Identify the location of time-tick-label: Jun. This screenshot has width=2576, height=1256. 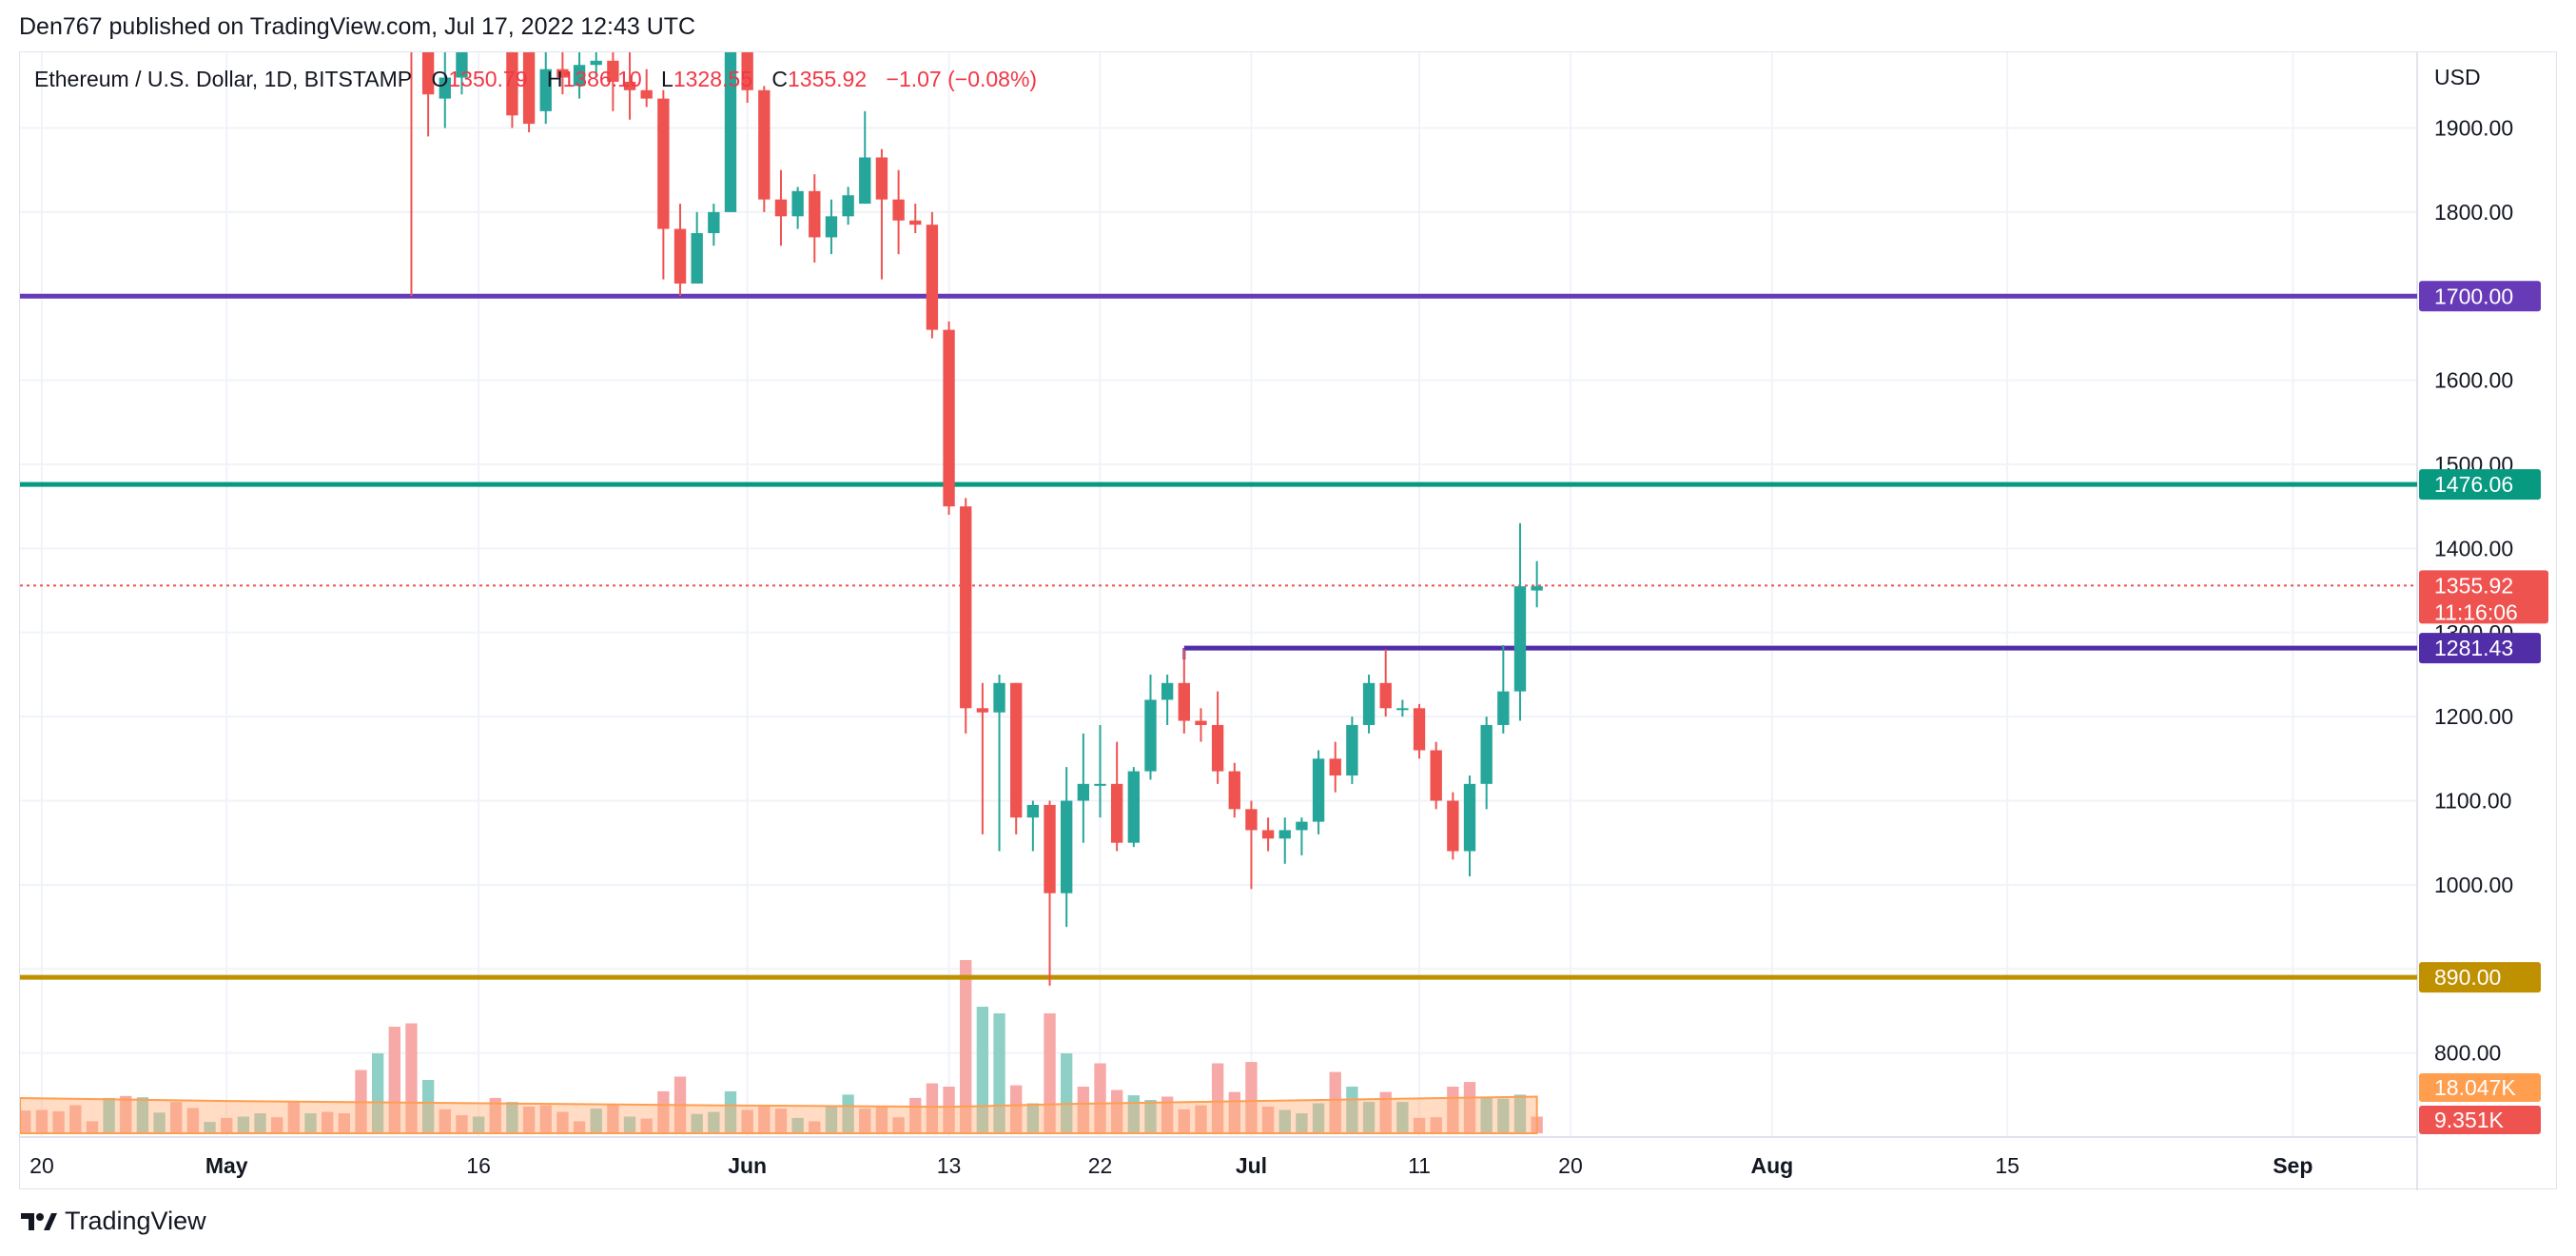
(747, 1165).